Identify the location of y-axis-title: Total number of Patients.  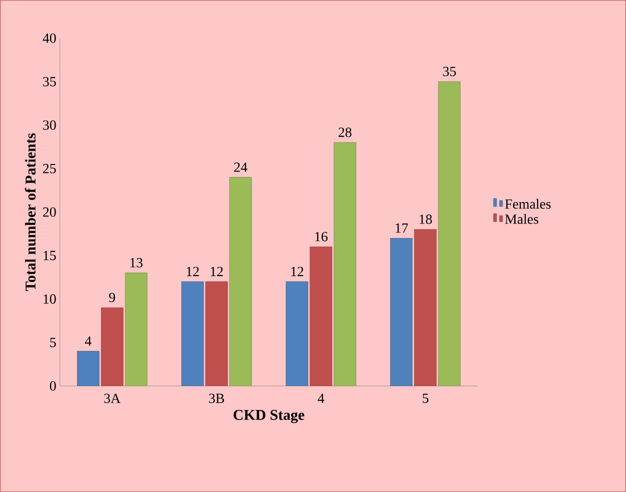
(30, 212).